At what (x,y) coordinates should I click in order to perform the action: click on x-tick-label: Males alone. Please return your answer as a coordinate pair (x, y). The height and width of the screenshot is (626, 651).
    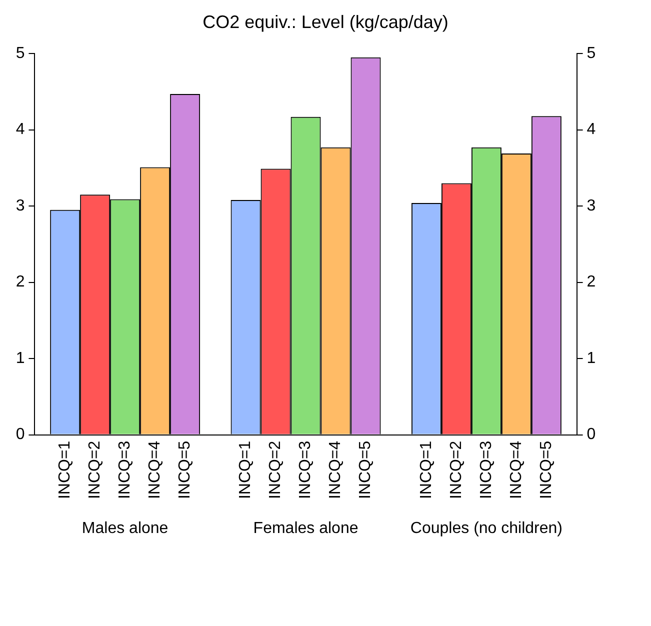
    Looking at the image, I should click on (125, 528).